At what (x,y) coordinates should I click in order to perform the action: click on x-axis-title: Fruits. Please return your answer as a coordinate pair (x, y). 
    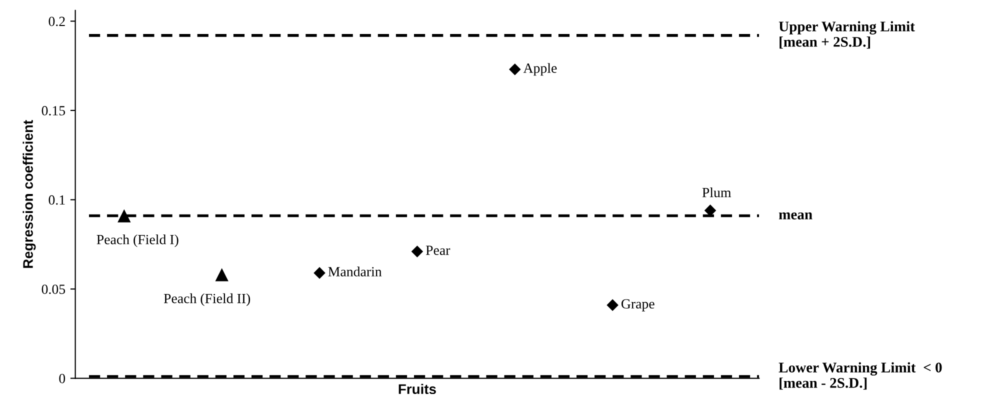
    Looking at the image, I should click on (417, 389).